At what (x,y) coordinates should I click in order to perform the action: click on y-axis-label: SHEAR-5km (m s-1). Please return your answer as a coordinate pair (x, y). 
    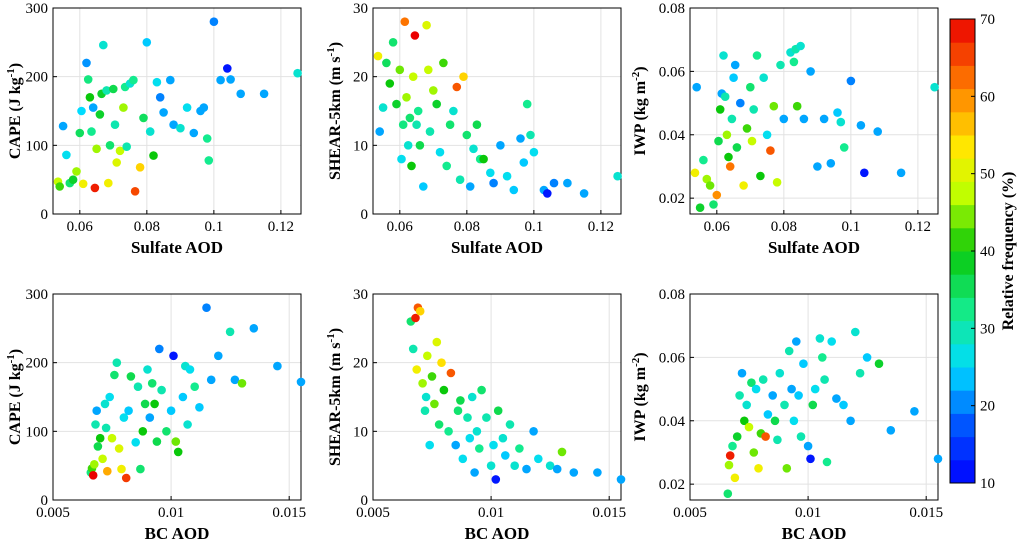
    Looking at the image, I should click on (334, 111).